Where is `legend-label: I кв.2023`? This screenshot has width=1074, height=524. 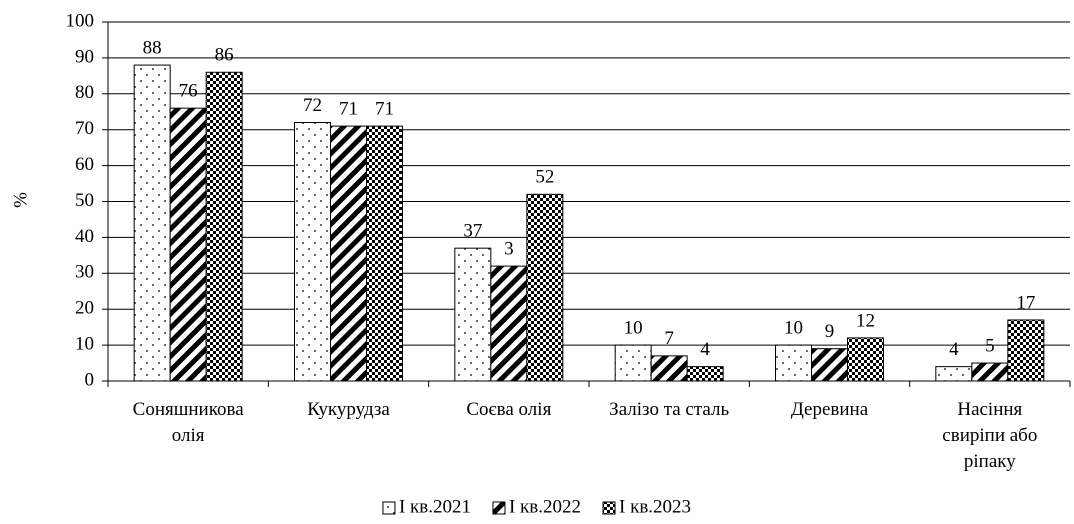
legend-label: I кв.2023 is located at coordinates (655, 506).